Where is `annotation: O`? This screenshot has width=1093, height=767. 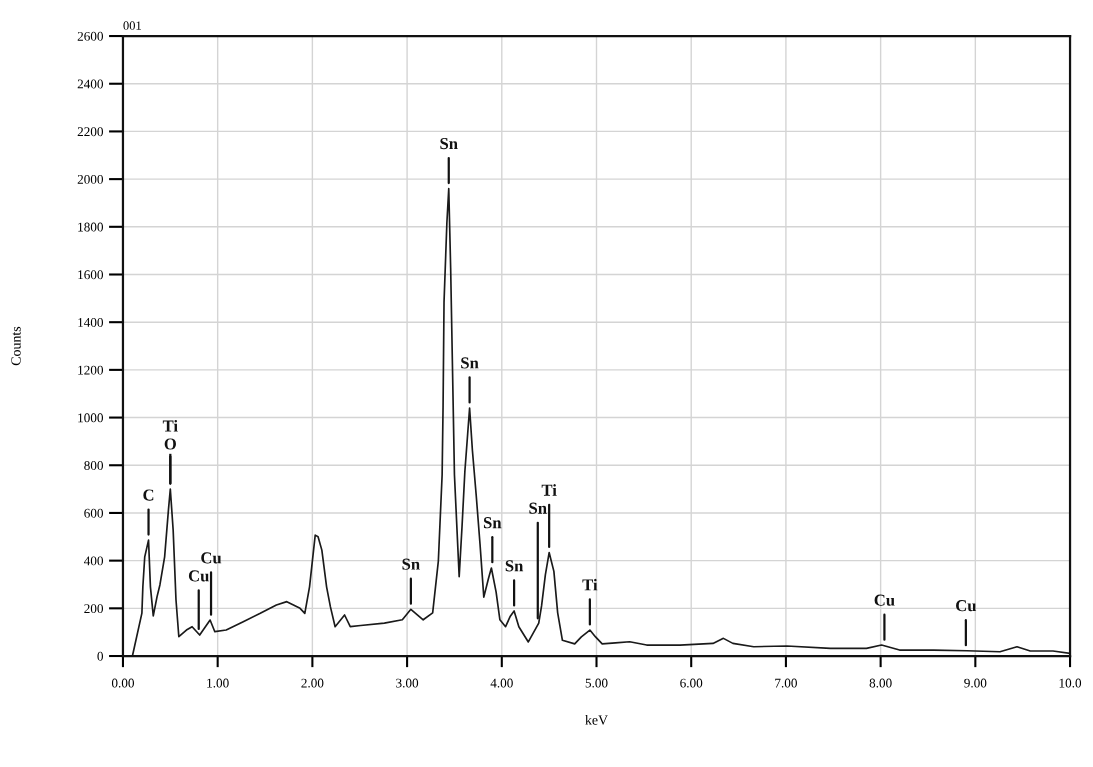
annotation: O is located at coordinates (170, 444).